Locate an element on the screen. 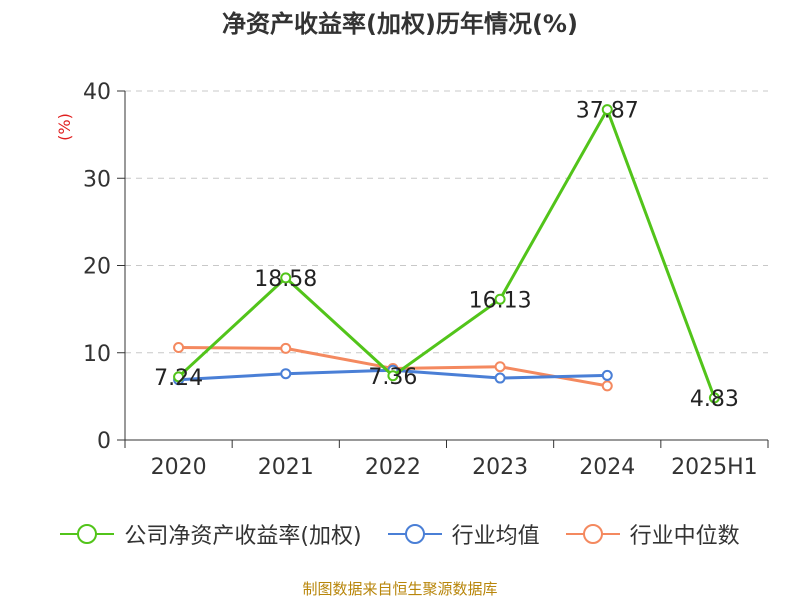  chart-title: 净资产收益率(加权)历年情况(%) is located at coordinates (400, 24).